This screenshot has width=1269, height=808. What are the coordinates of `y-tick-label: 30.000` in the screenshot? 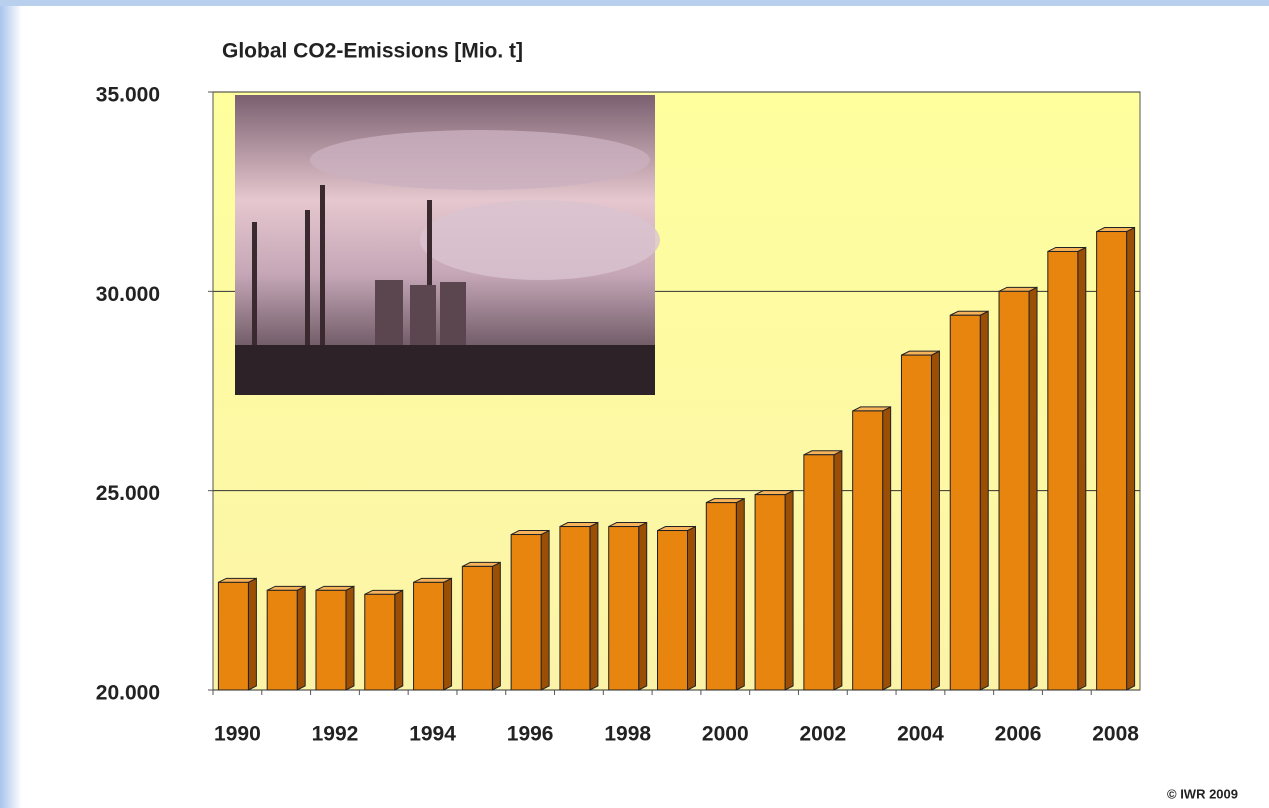 It's located at (128, 294).